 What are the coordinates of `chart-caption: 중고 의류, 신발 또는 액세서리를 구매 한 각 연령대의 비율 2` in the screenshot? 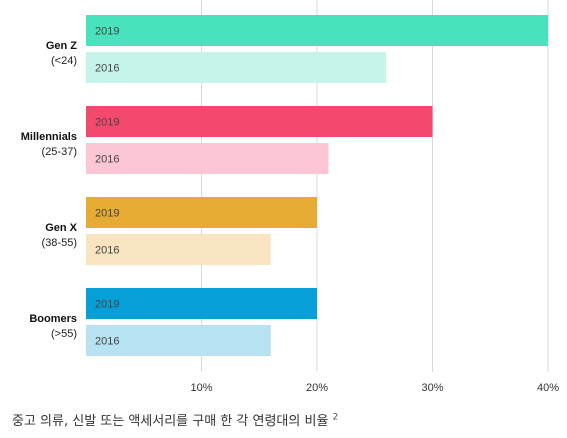 It's located at (175, 419).